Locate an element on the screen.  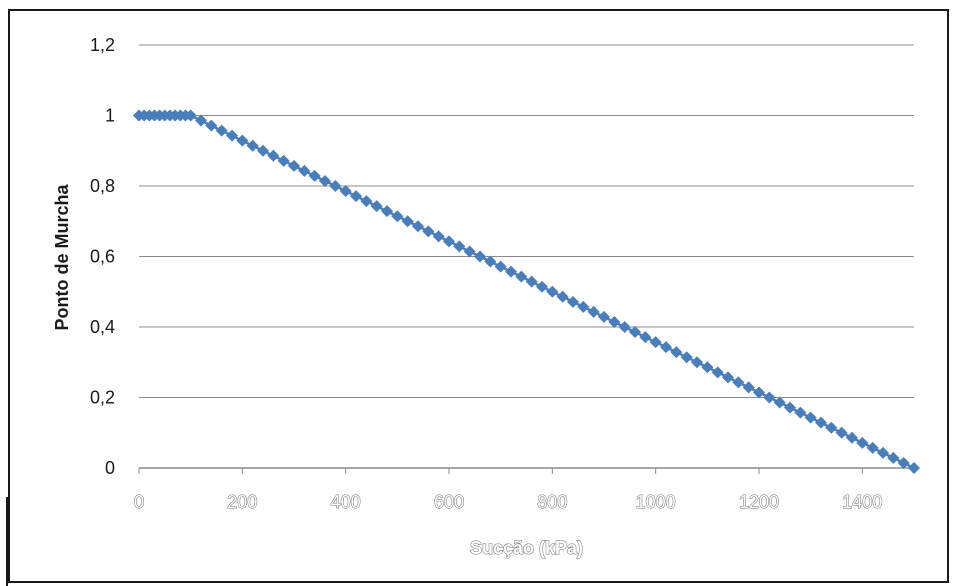
frame-edge-stub is located at coordinates (4, 541).